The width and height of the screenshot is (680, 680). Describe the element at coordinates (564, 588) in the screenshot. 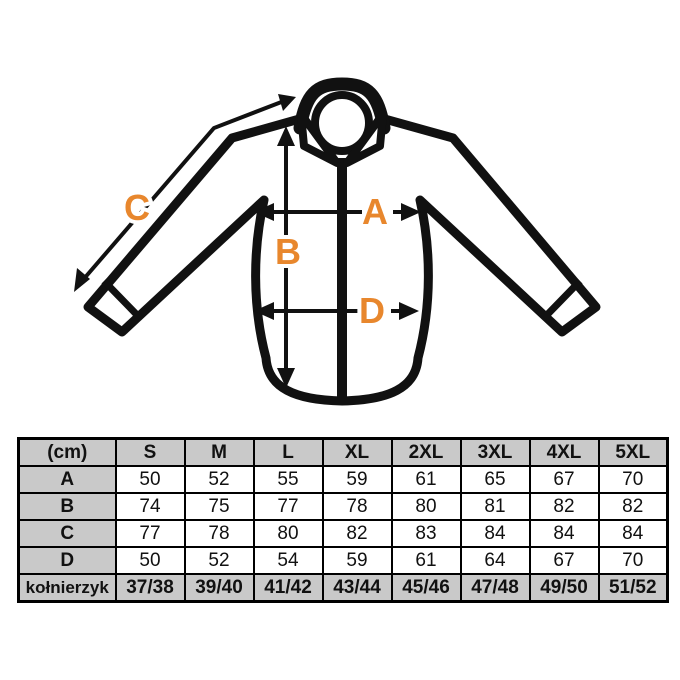

I see `value-cell: 49/50` at that location.